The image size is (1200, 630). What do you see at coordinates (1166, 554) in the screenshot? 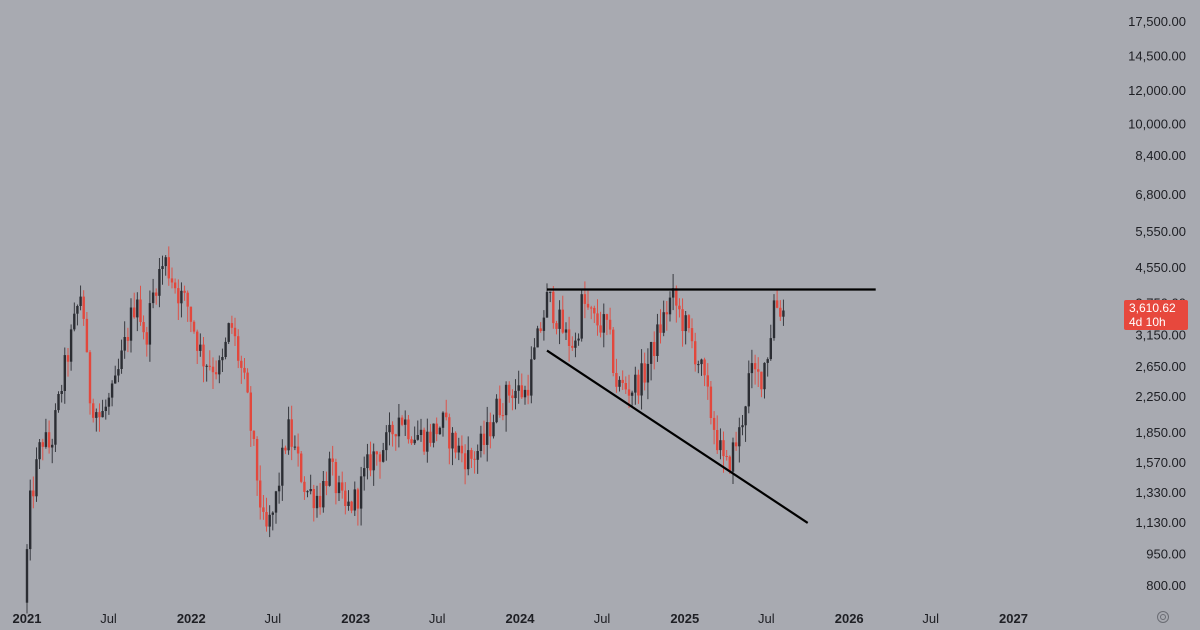
I see `y-tick-label: 950.00` at bounding box center [1166, 554].